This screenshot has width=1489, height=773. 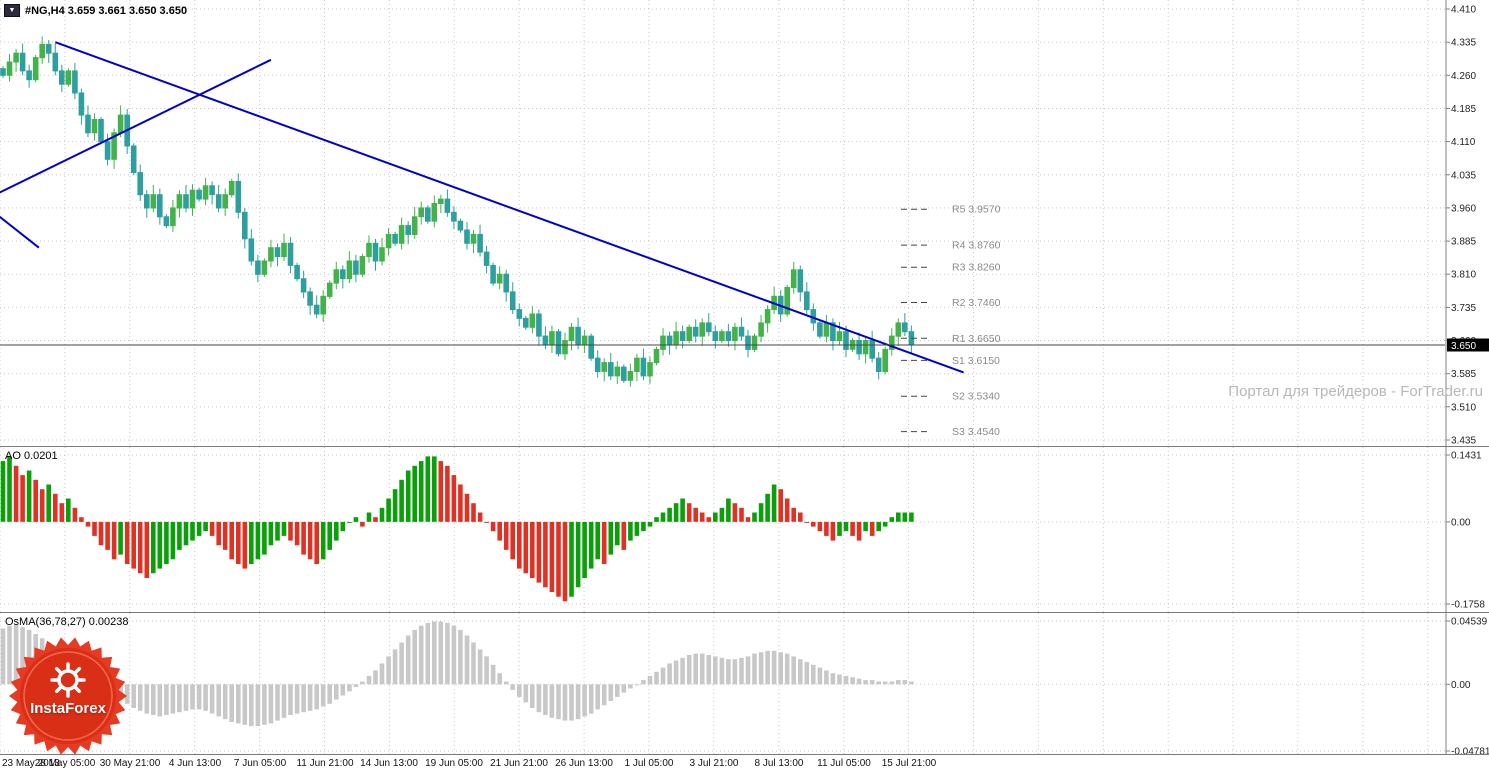 What do you see at coordinates (1355, 391) in the screenshot?
I see `watermark-text: Портал для трейдеров - ForTrader.ru` at bounding box center [1355, 391].